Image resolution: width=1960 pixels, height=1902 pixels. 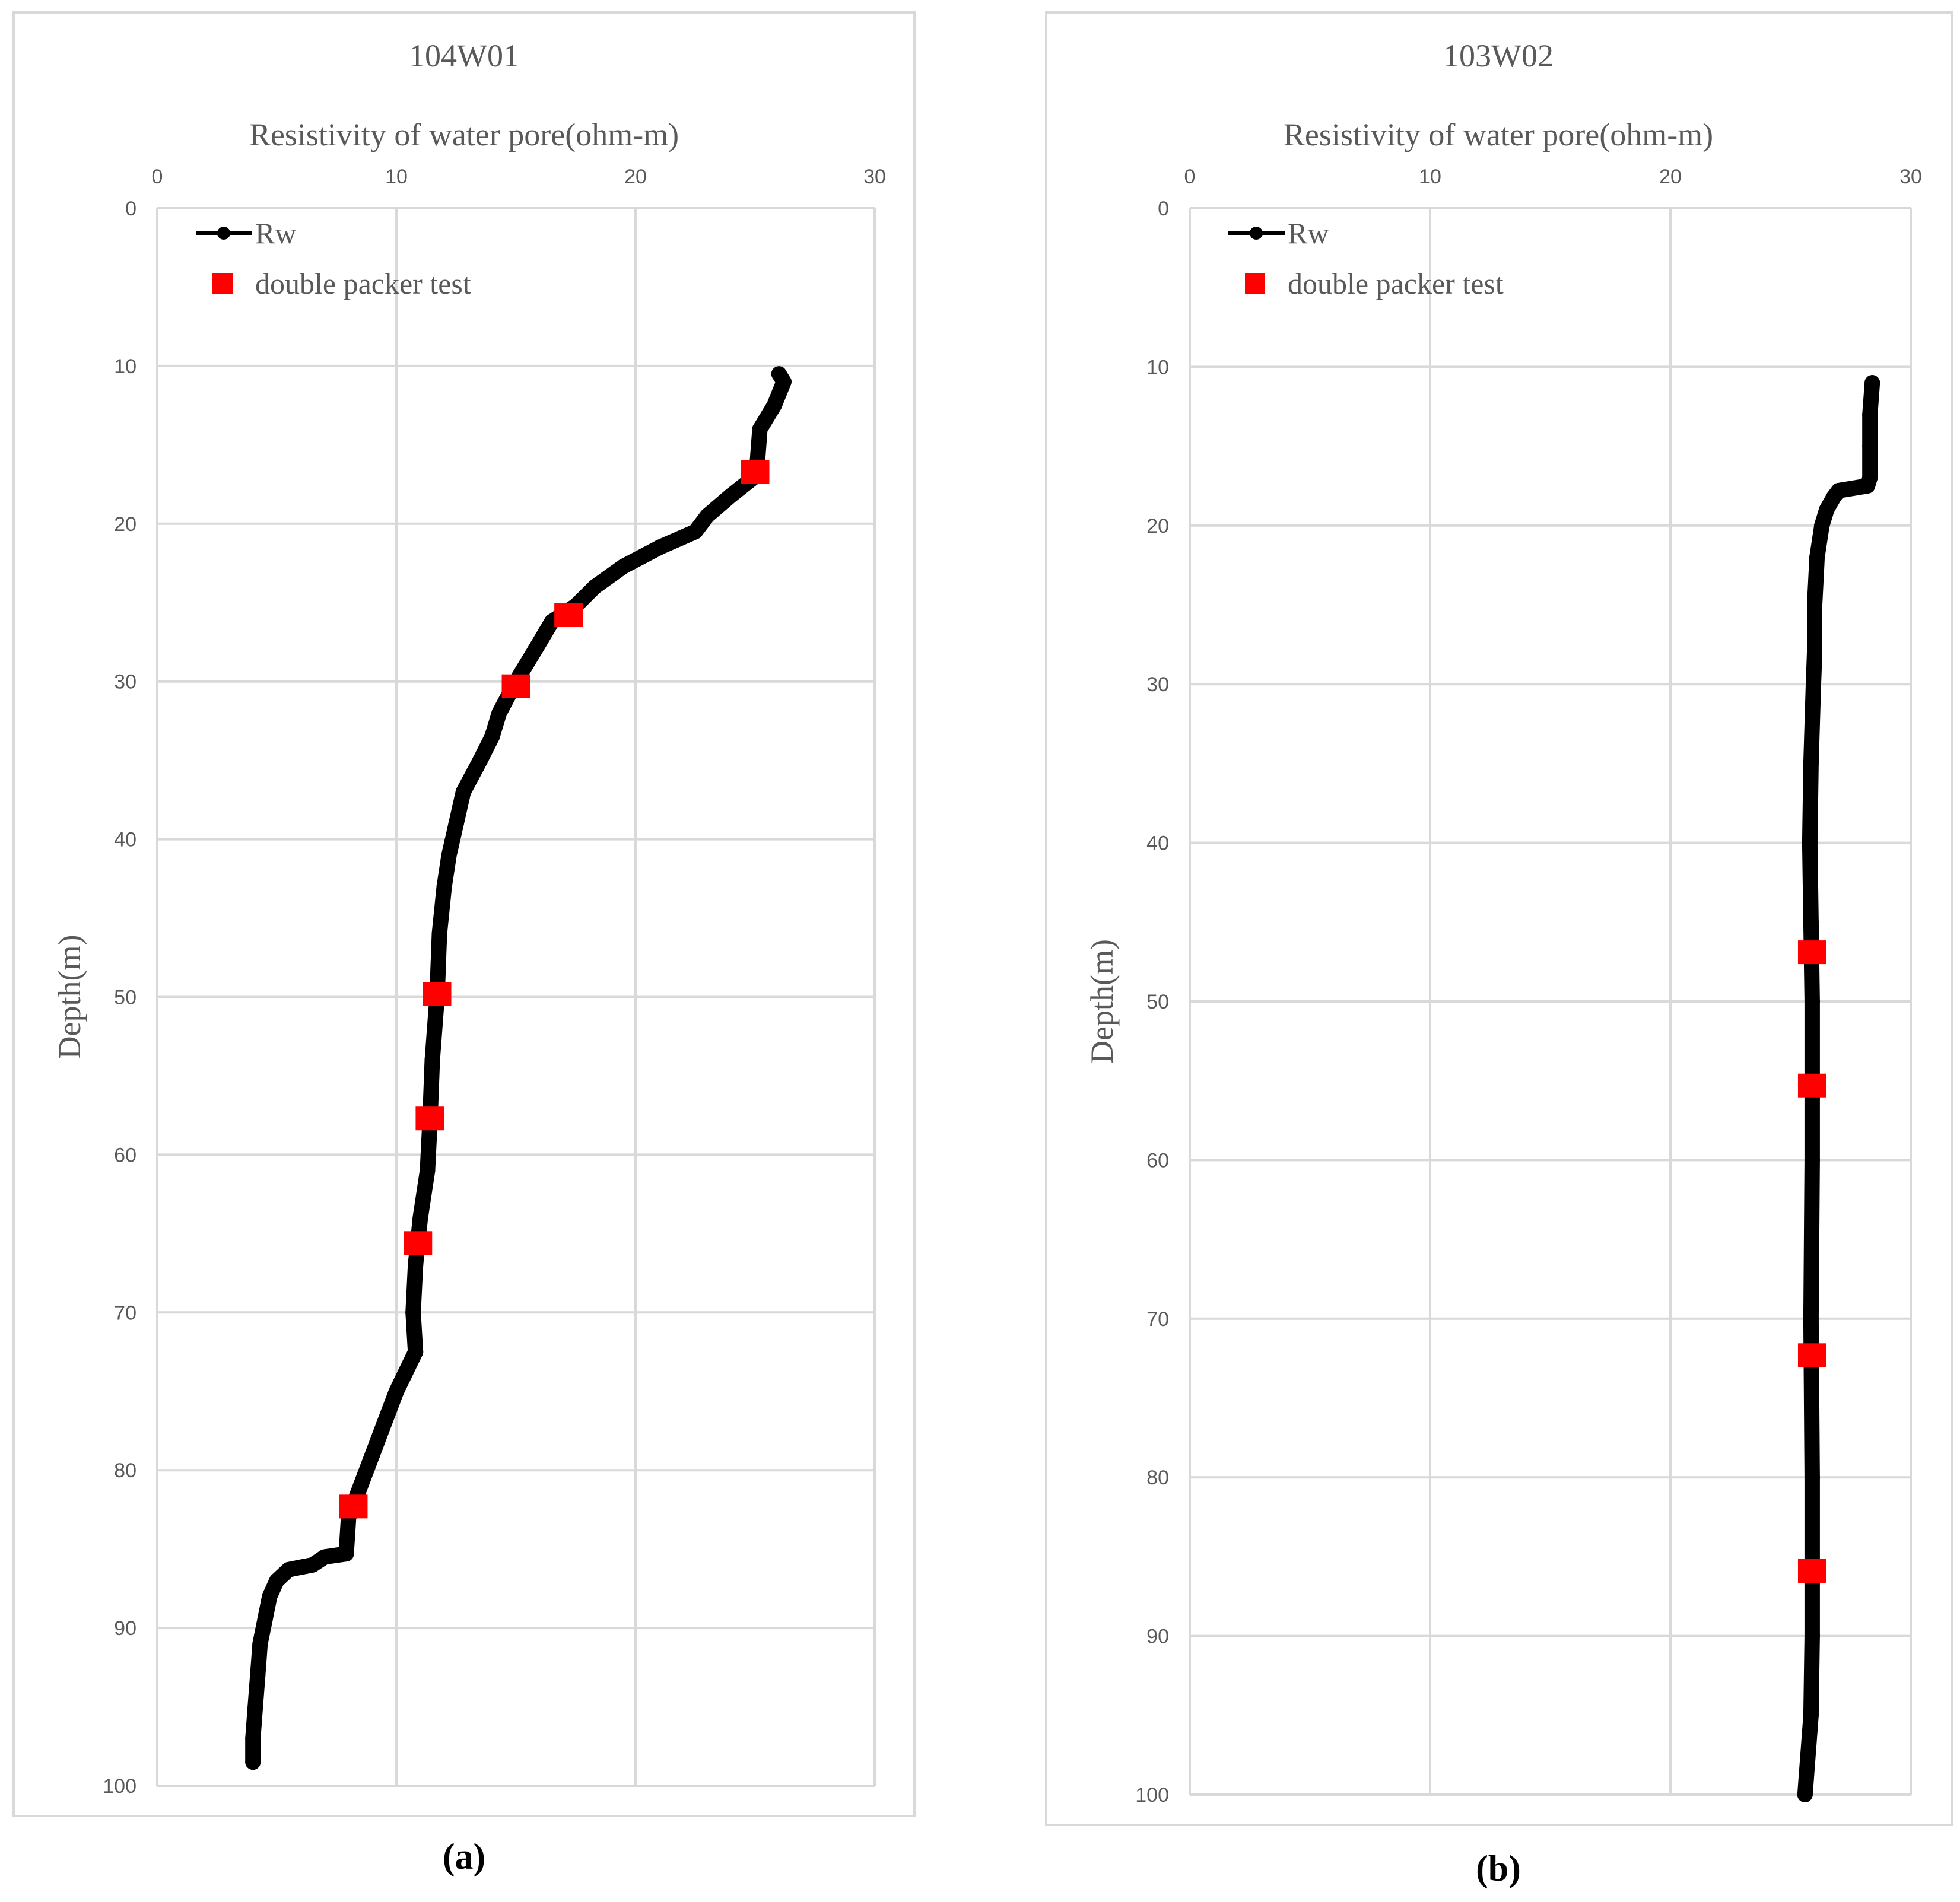 I want to click on figure-caption: (a), so click(x=464, y=1857).